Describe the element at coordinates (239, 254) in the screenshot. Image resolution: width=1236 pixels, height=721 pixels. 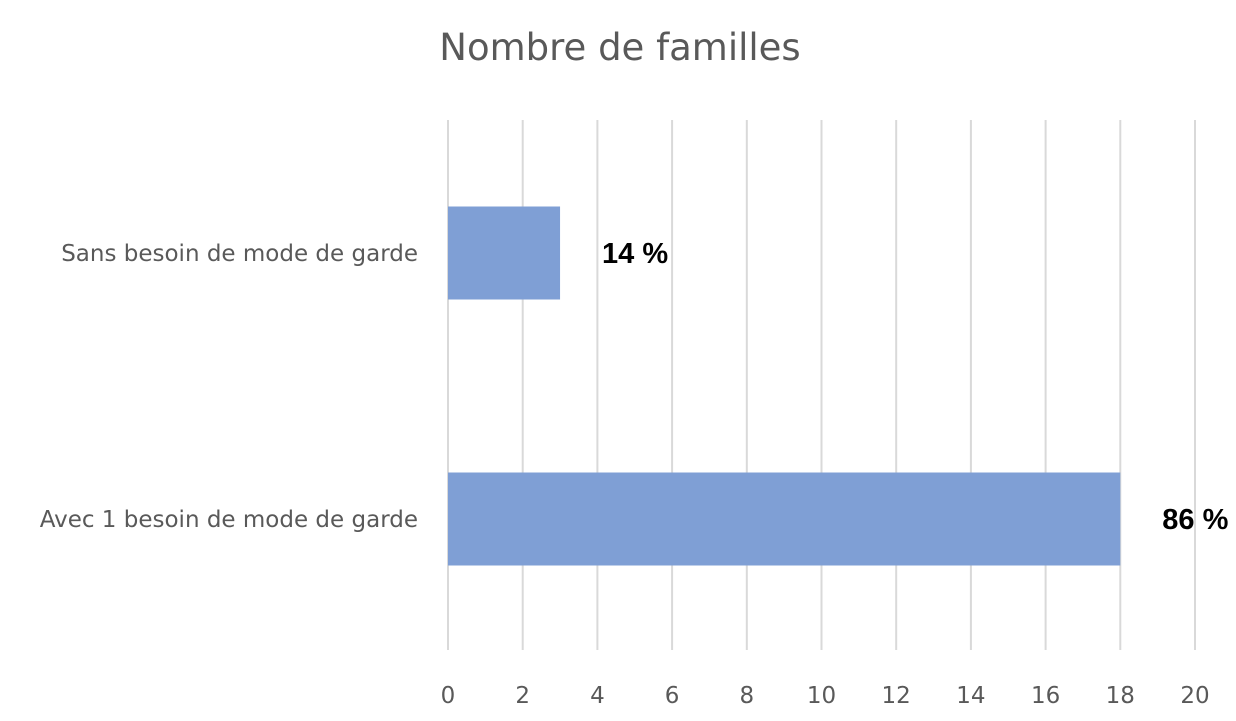
I see `category-label: Sans besoin de mode de garde` at that location.